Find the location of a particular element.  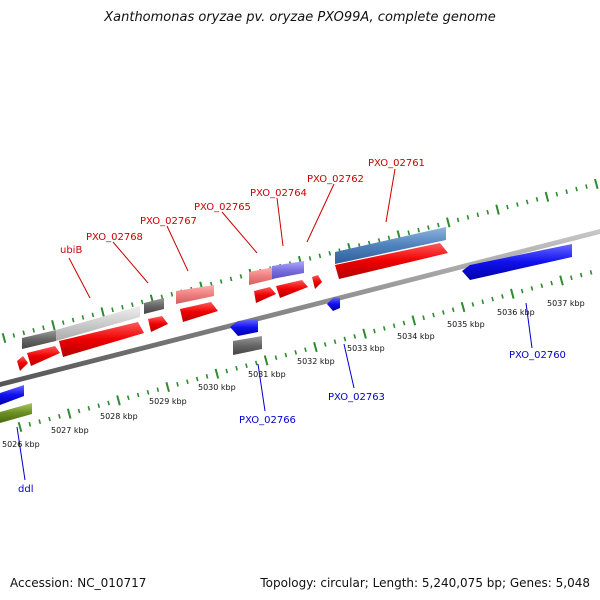

top-label-leaders is located at coordinates (232, 233).